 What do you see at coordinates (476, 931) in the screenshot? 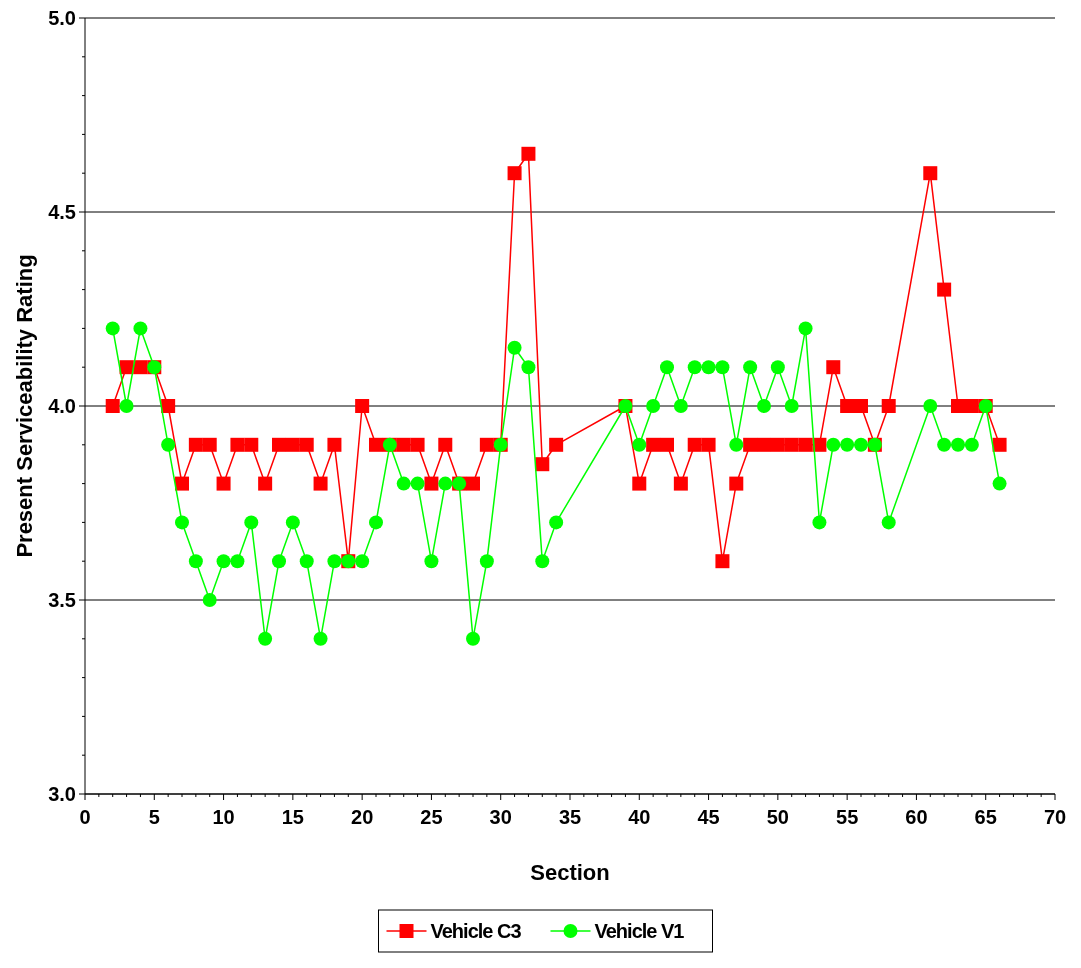
I see `legend-label: Vehicle C3` at bounding box center [476, 931].